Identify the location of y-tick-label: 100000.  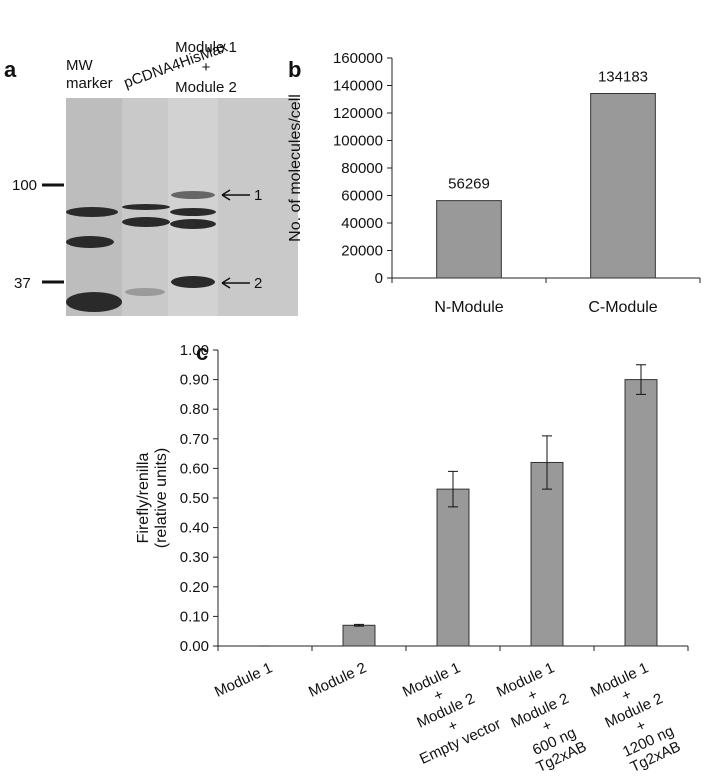
(358, 141).